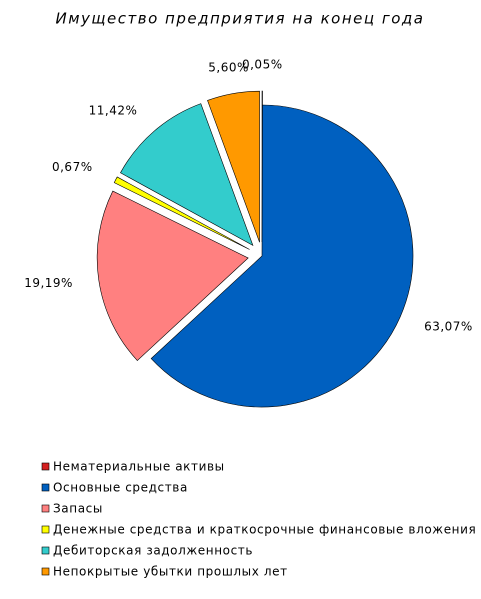 Image resolution: width=481 pixels, height=599 pixels. Describe the element at coordinates (48, 283) in the screenshot. I see `data-label: 19,19%` at that location.